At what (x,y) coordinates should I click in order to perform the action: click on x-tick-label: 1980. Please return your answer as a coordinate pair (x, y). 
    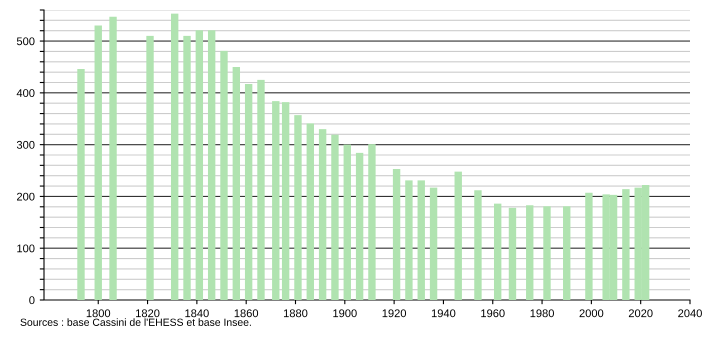
    Looking at the image, I should click on (542, 313).